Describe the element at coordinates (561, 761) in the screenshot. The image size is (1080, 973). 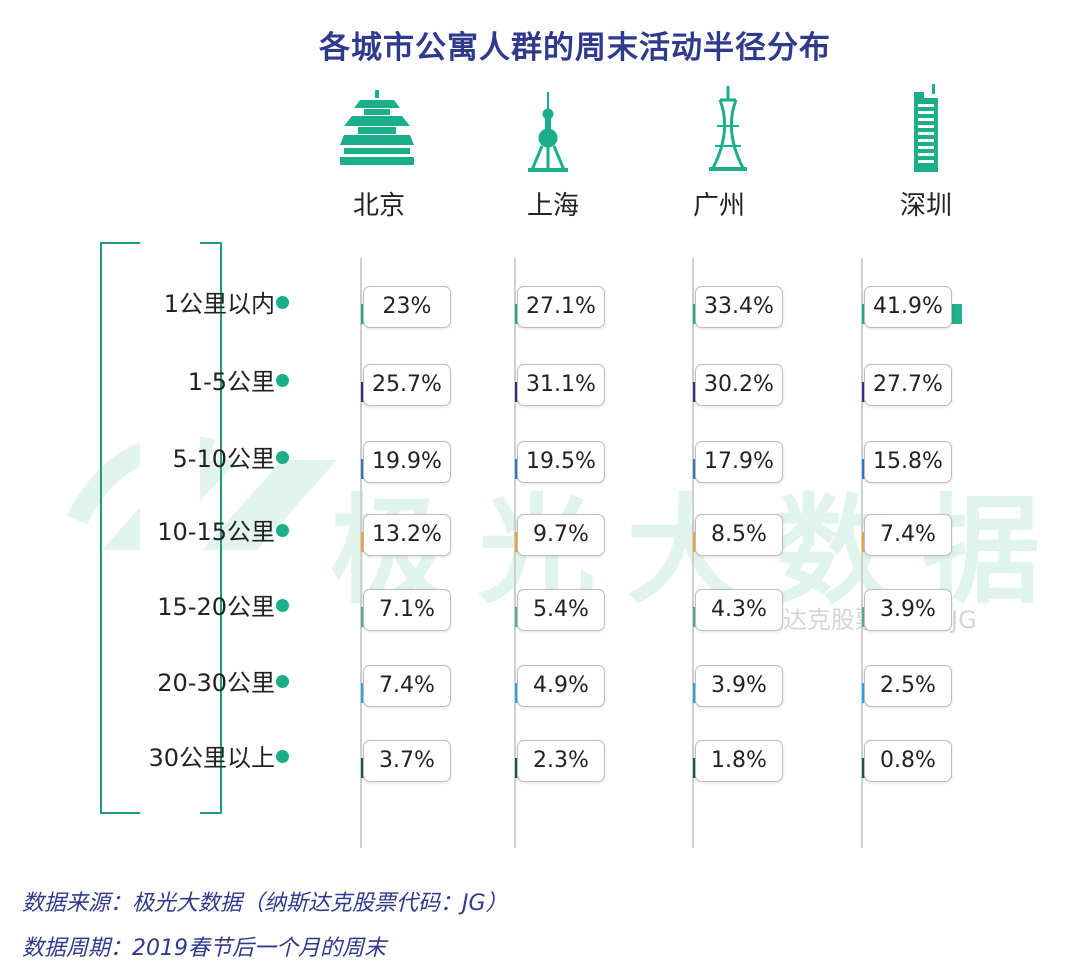
I see `data-label: 2.3%` at that location.